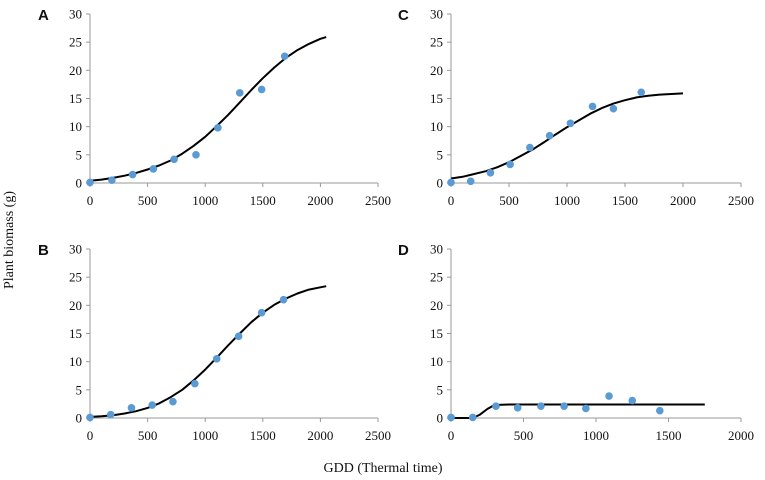 The width and height of the screenshot is (765, 480). What do you see at coordinates (43, 250) in the screenshot?
I see `panel-letter: B` at bounding box center [43, 250].